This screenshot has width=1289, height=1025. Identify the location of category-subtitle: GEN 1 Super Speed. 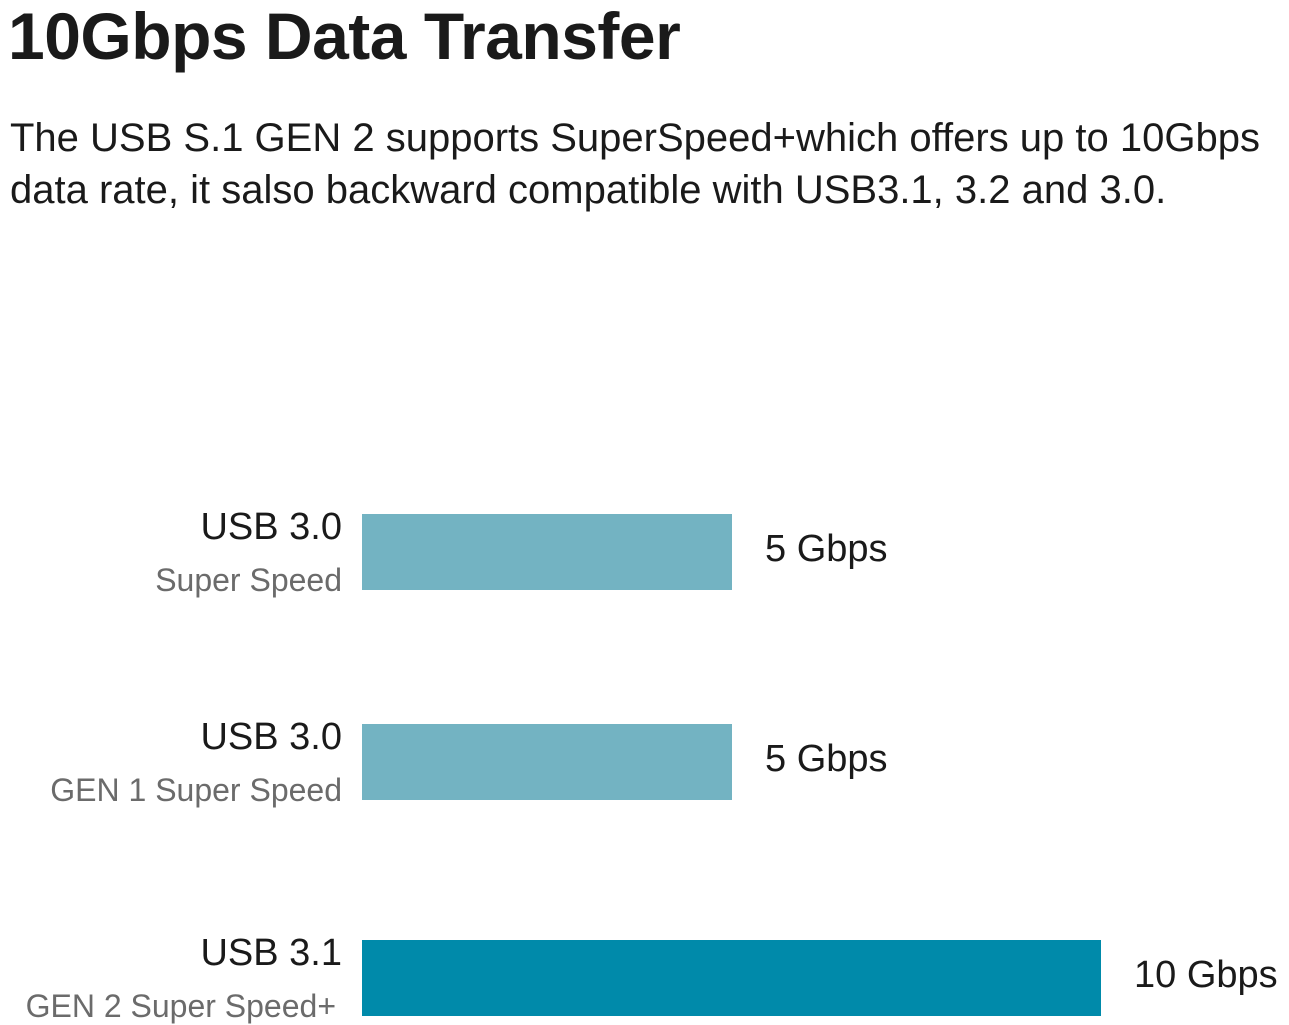
(196, 790).